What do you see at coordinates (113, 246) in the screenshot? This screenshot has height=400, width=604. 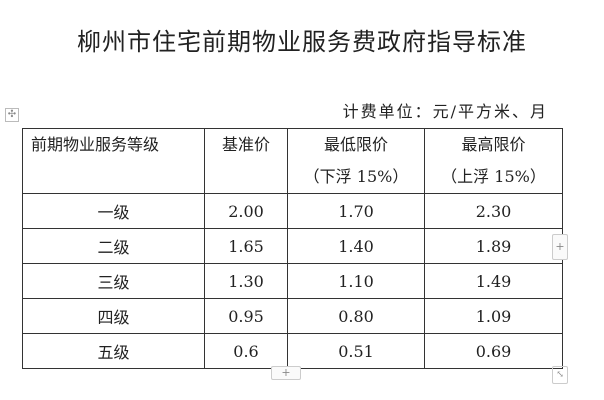 I see `table-cell: 二级` at bounding box center [113, 246].